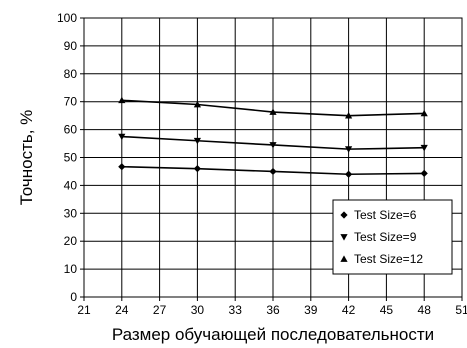  Describe the element at coordinates (73, 297) in the screenshot. I see `y-tick-label: 0` at that location.